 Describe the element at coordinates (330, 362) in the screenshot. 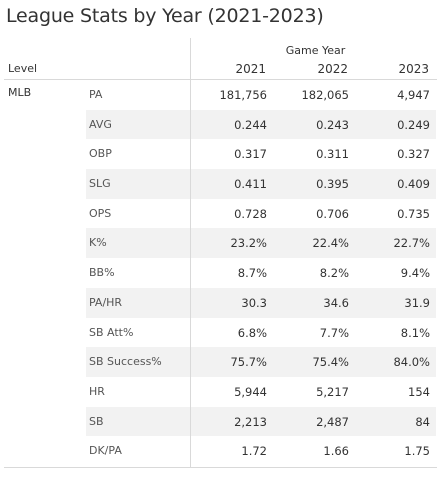

I see `value-2022: 75.4%` at that location.